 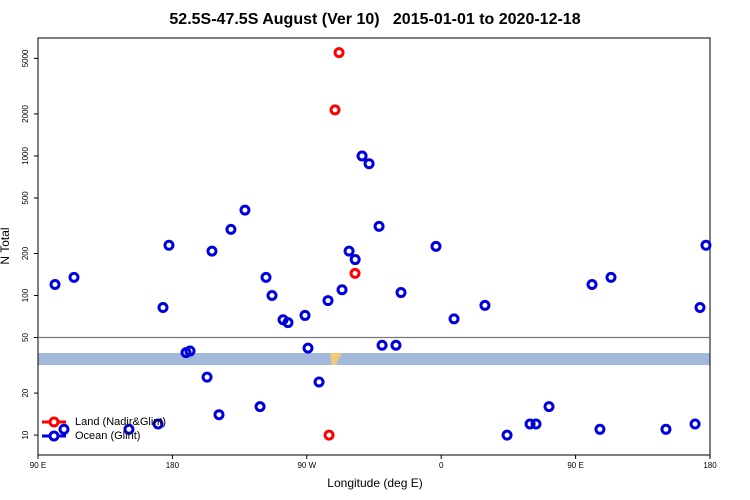 I want to click on y-tick-label: 5000, so click(x=25, y=58).